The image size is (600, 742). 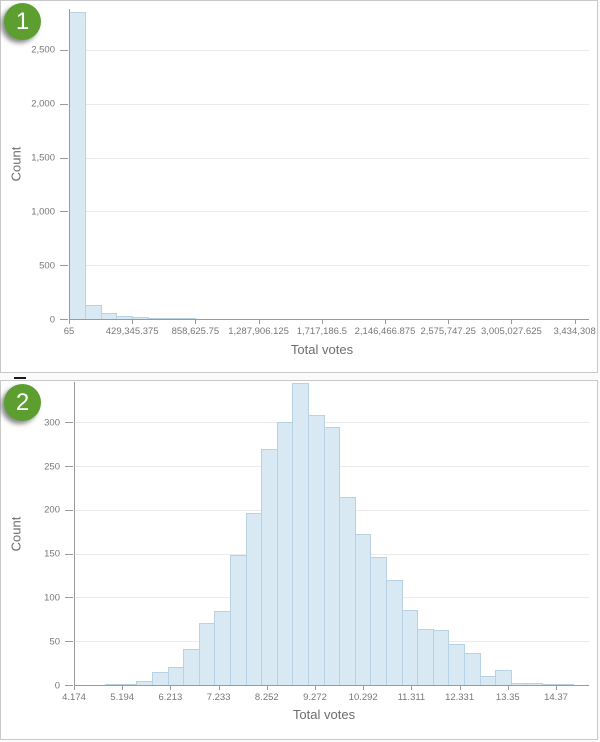 I want to click on x-tick-label: 3,005,027.625, so click(x=511, y=331).